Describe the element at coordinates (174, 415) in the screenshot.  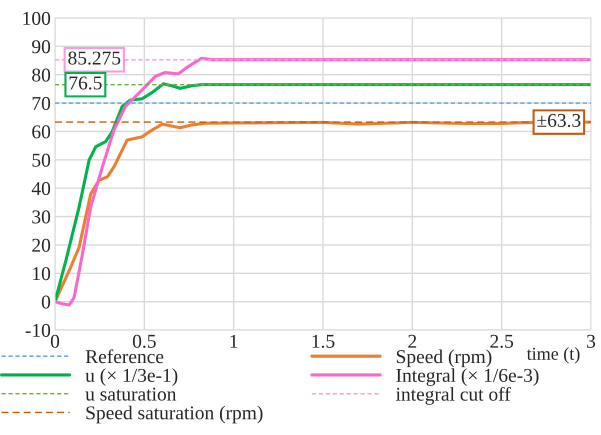
I see `legend-label: Speed saturation (rpm)` at that location.